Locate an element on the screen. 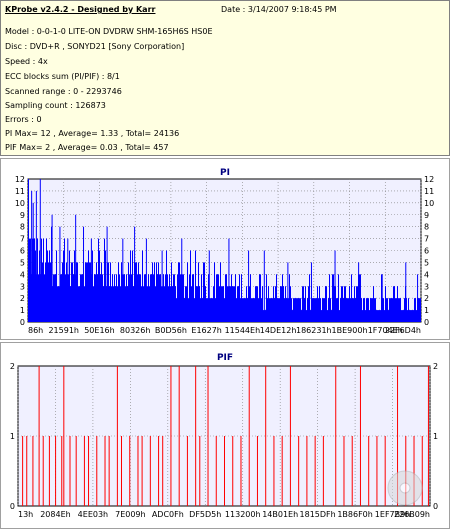 The width and height of the screenshot is (450, 529). pi-ytick-label-left: 9 is located at coordinates (22, 215).